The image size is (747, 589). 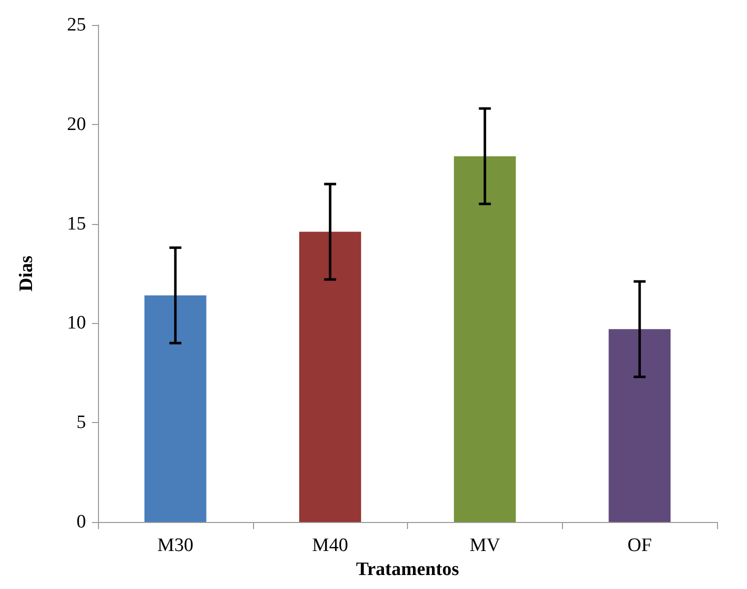 What do you see at coordinates (330, 545) in the screenshot?
I see `x-tick-label: M40` at bounding box center [330, 545].